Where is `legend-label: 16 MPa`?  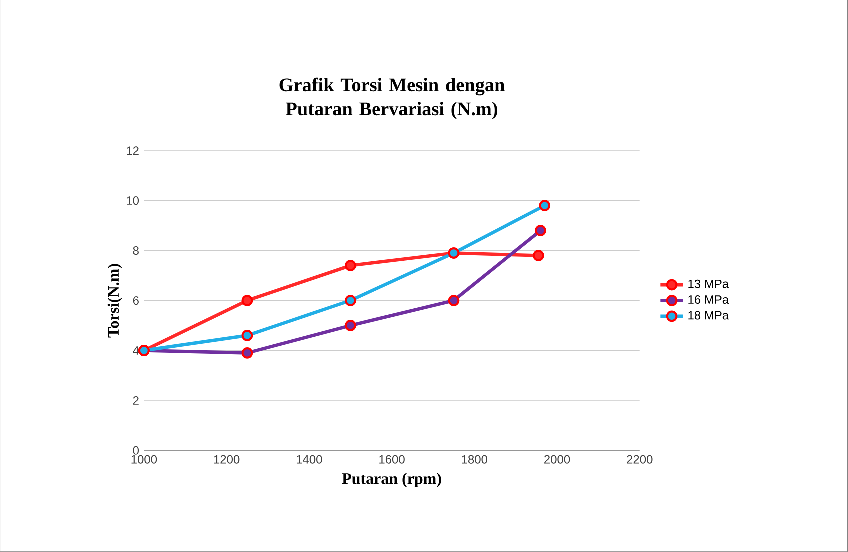 legend-label: 16 MPa is located at coordinates (709, 299).